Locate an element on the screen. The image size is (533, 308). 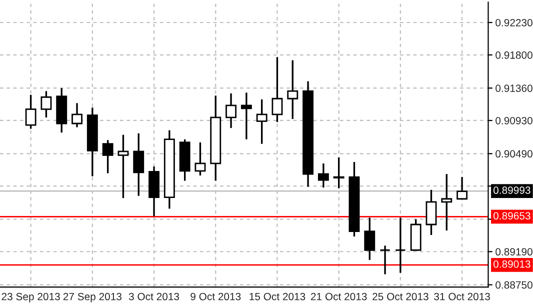
x-tick-label: 3 Oct 2013 is located at coordinates (154, 296).